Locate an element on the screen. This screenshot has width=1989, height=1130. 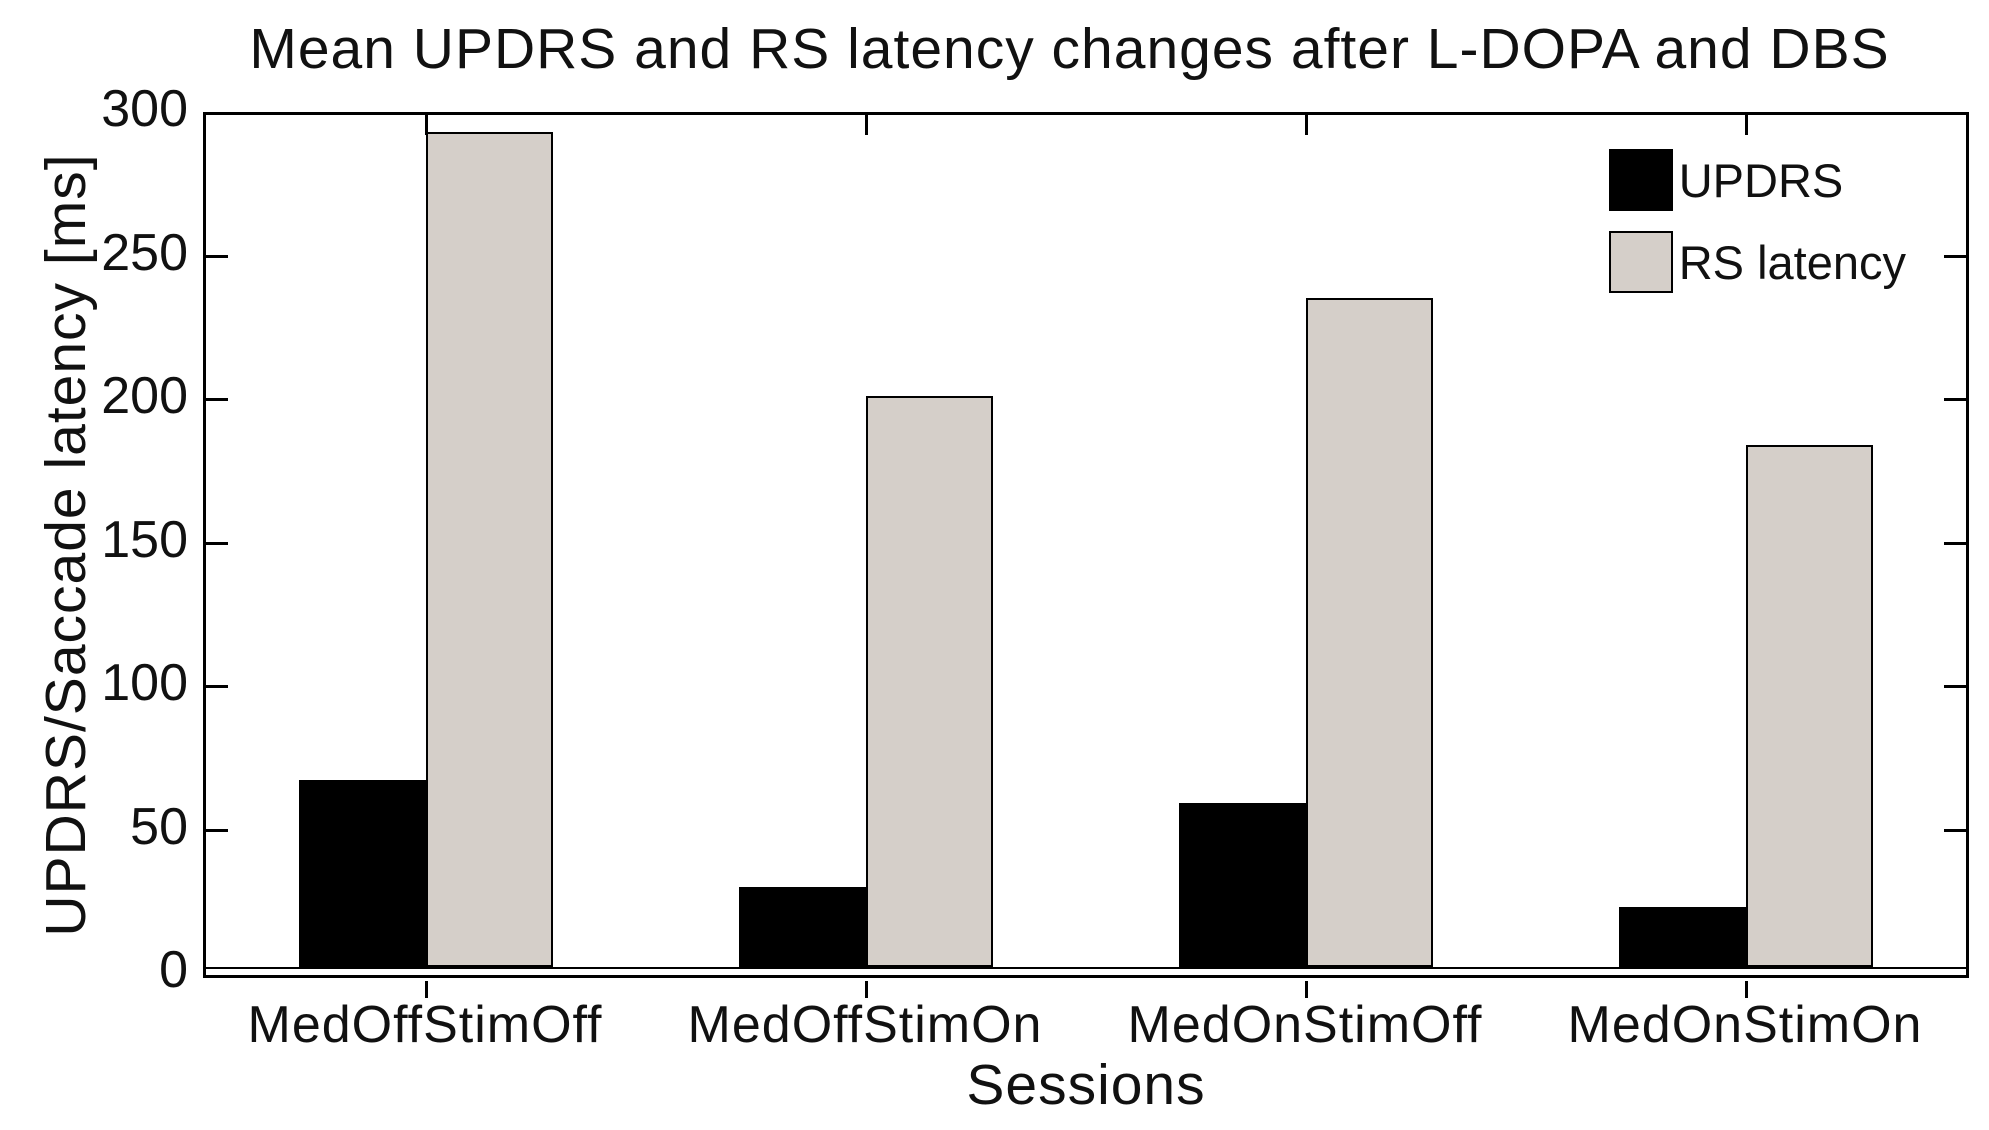
x-axis-label: Sessions is located at coordinates (1086, 1085).